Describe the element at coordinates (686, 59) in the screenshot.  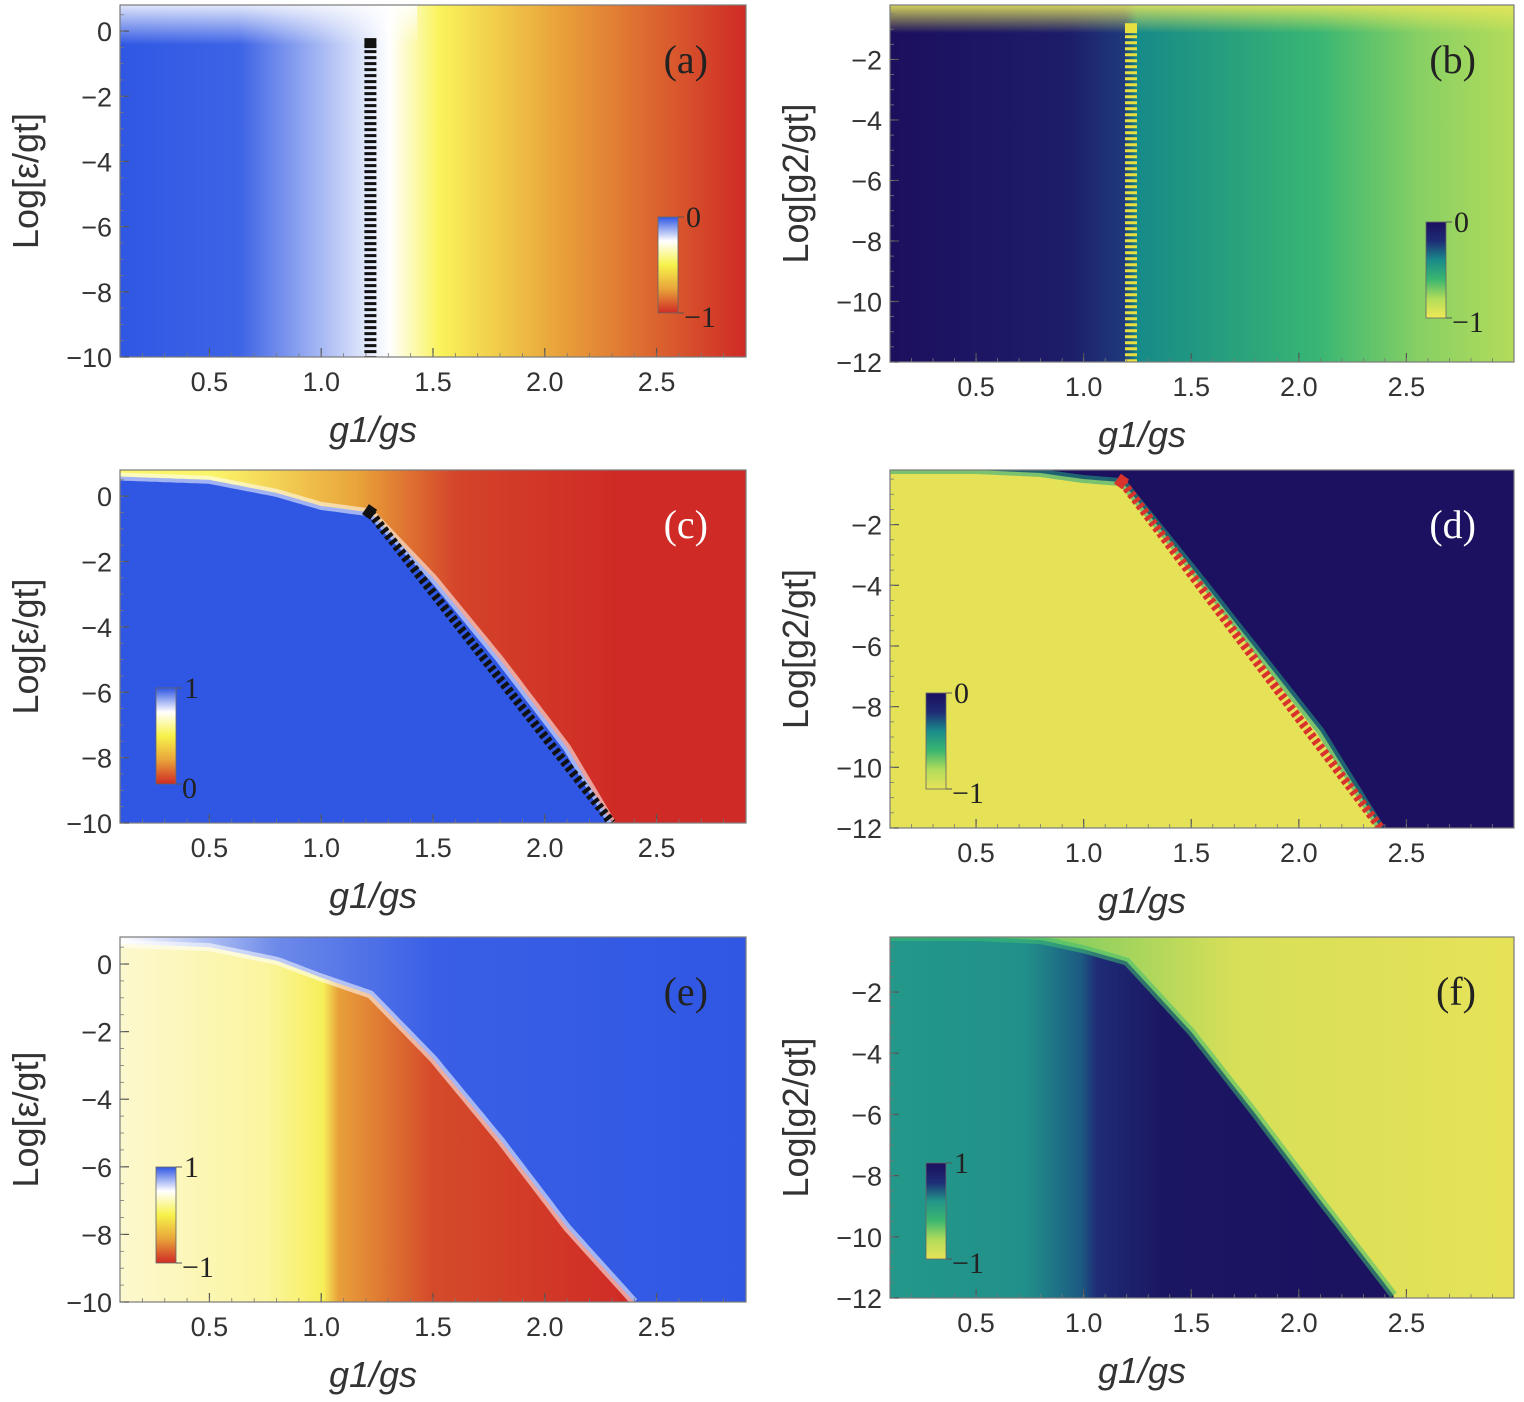
I see `panel-tag: (a)` at that location.